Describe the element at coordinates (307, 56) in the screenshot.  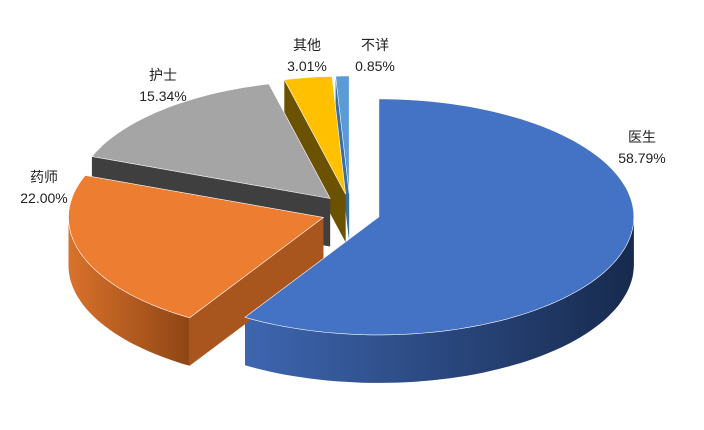
I see `label-other: 其他 3.01%` at that location.